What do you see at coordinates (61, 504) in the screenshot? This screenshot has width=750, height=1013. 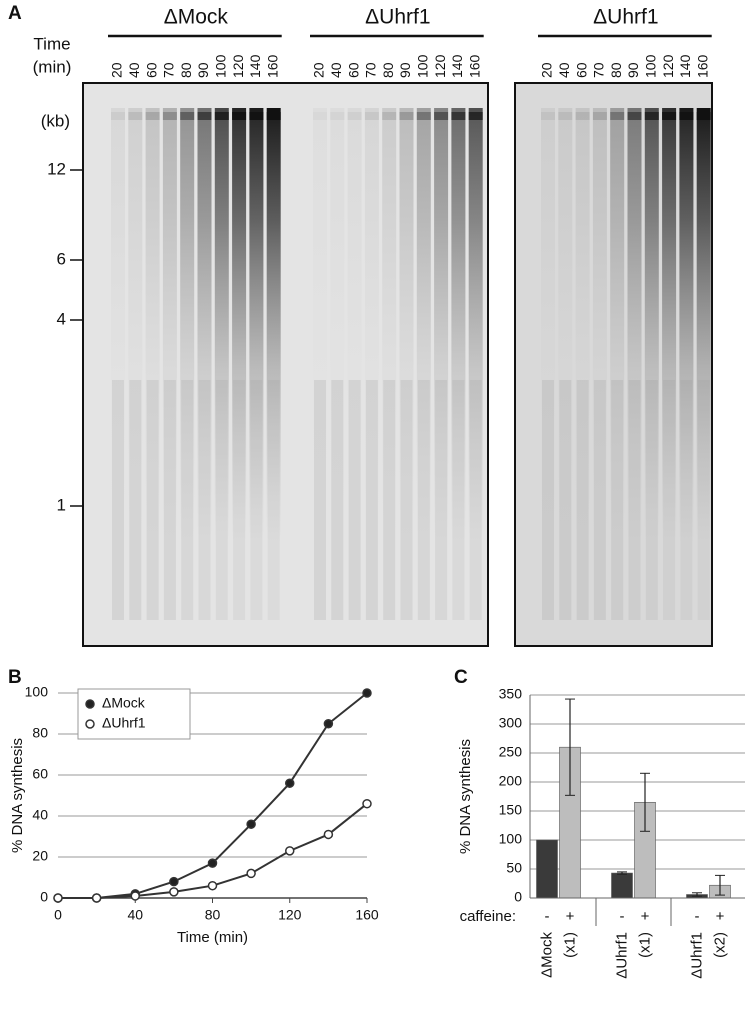 I see `size-marker: 1` at bounding box center [61, 504].